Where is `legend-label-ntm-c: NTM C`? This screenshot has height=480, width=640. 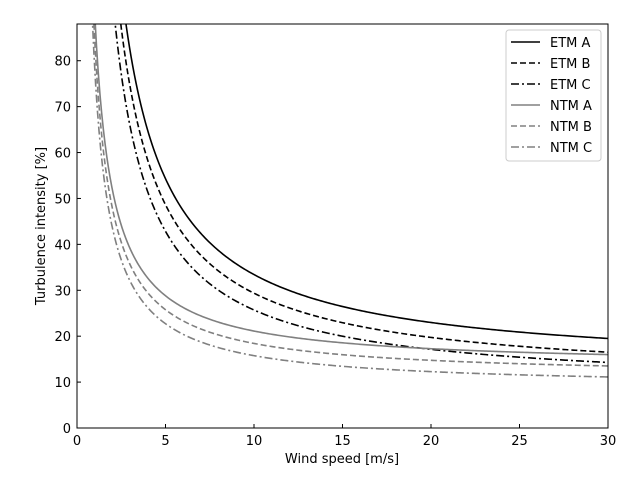 legend-label-ntm-c: NTM C is located at coordinates (571, 148).